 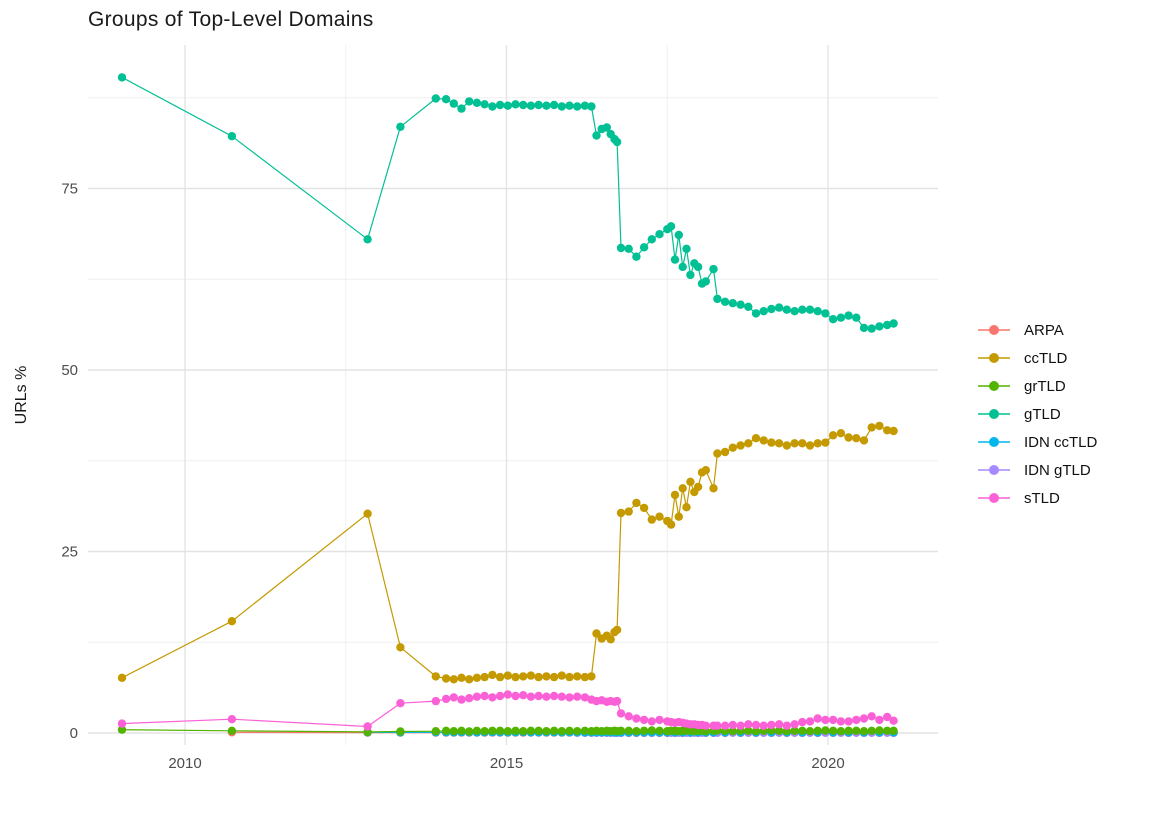 I want to click on legend-entry-idn-cctld: IDN ccTLD, so click(x=1037, y=442).